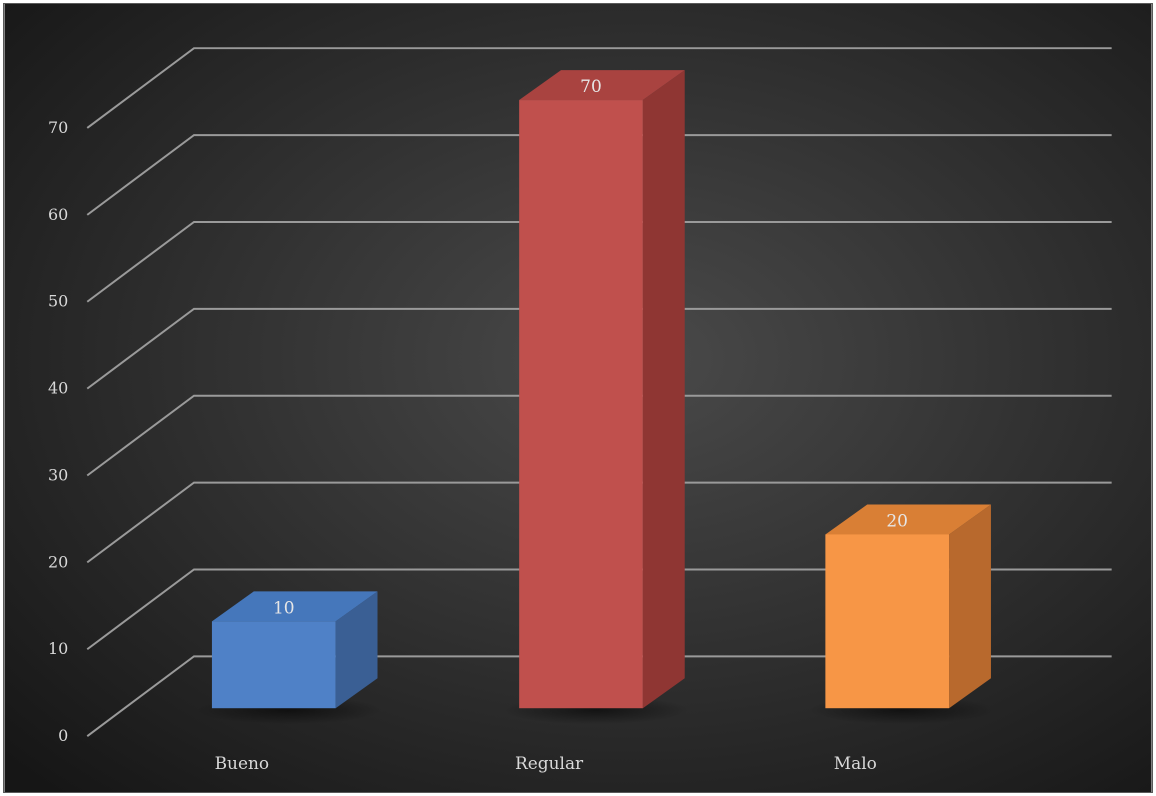  Describe the element at coordinates (58, 301) in the screenshot. I see `y-tick-label: 50` at that location.